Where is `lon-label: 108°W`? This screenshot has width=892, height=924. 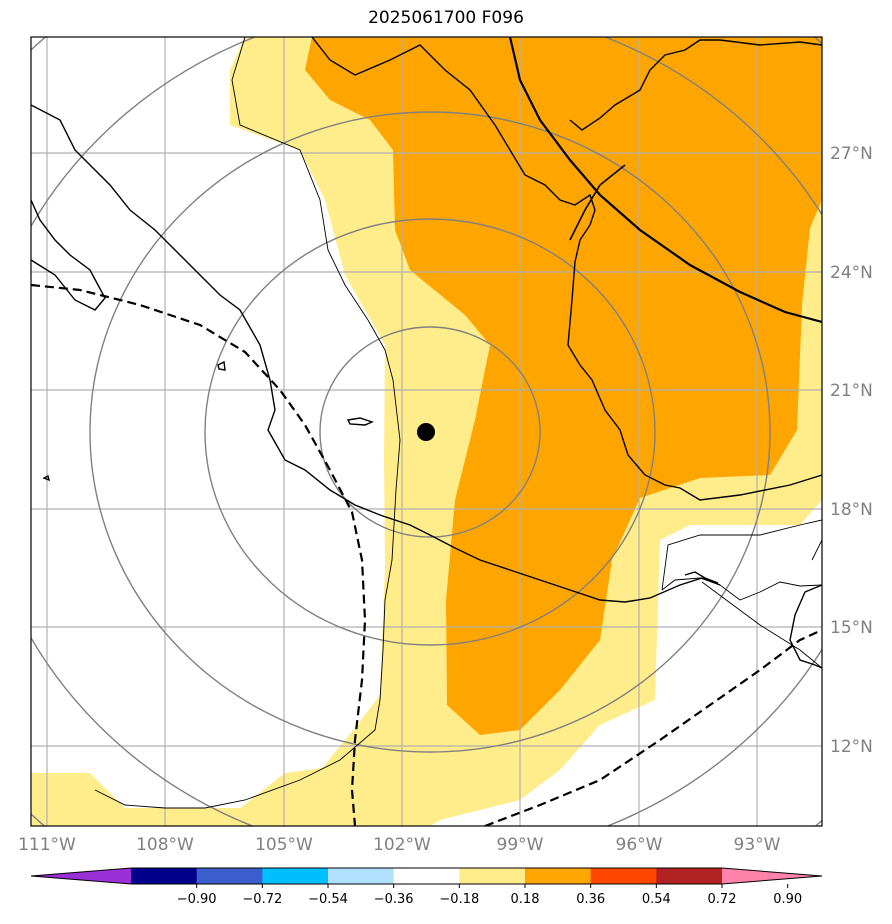
lon-label: 108°W is located at coordinates (165, 845).